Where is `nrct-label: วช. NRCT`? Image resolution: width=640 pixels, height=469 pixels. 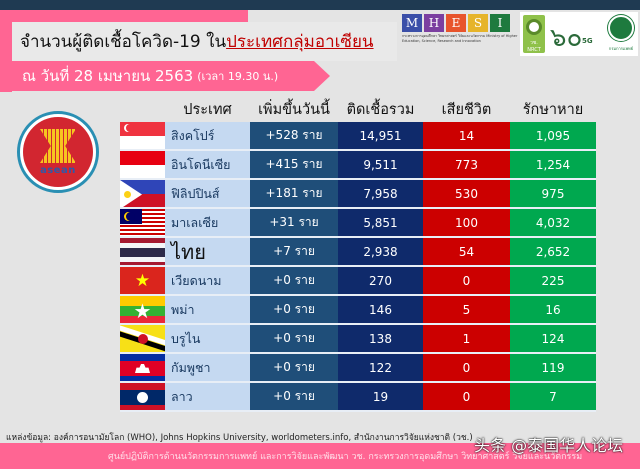 nrct-label: วช. NRCT is located at coordinates (534, 46).